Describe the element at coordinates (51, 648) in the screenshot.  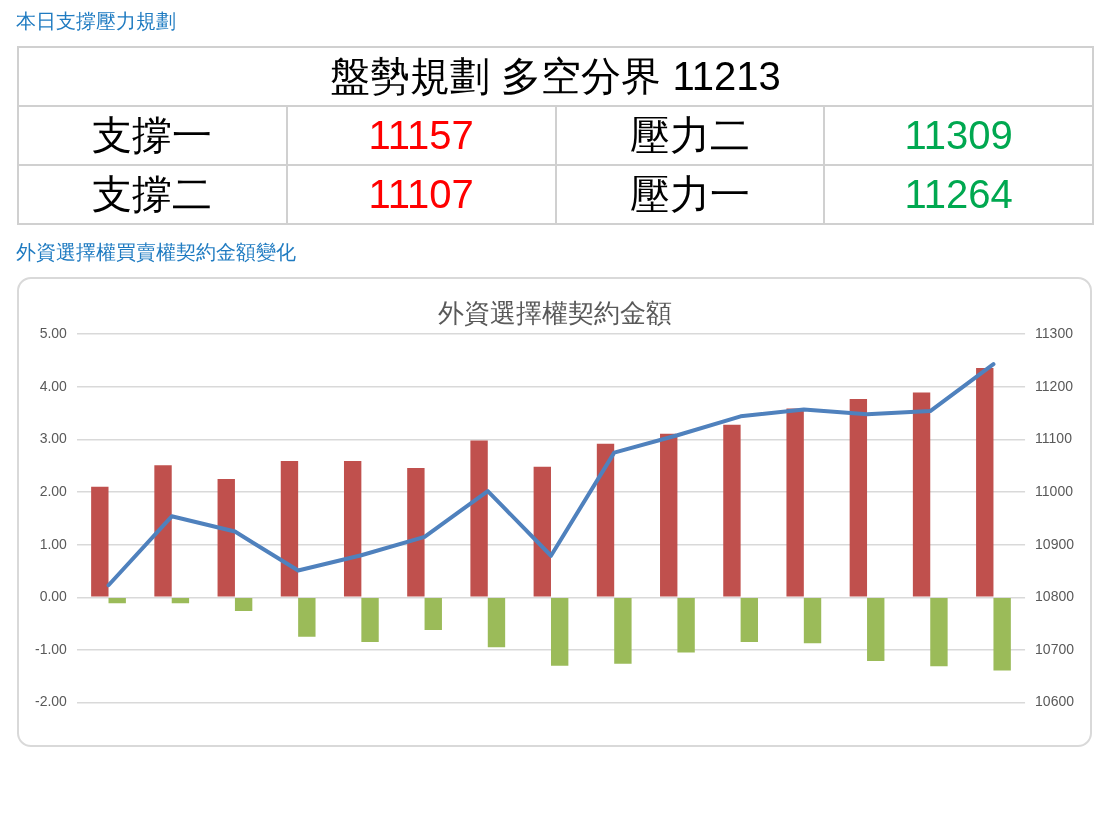
I see `y-tick-label: -1.00` at that location.